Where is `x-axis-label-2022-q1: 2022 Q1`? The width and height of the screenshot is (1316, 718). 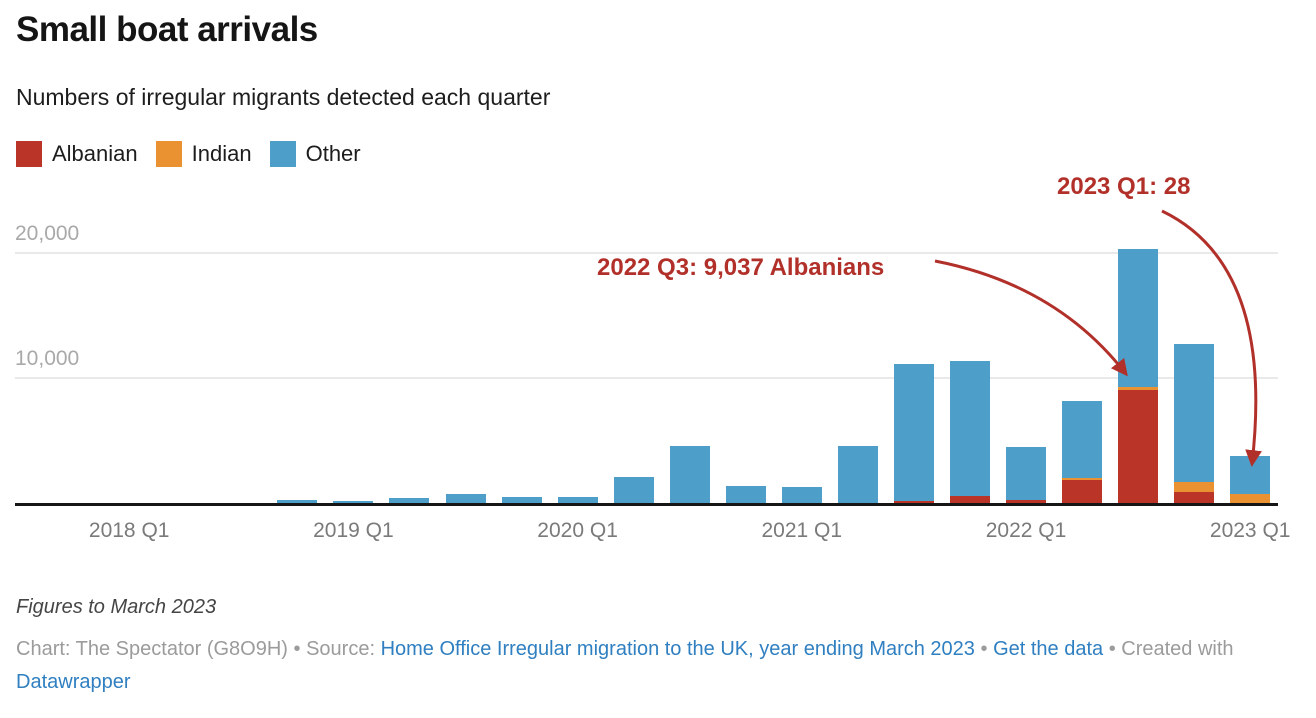 x-axis-label-2022-q1: 2022 Q1 is located at coordinates (1026, 530).